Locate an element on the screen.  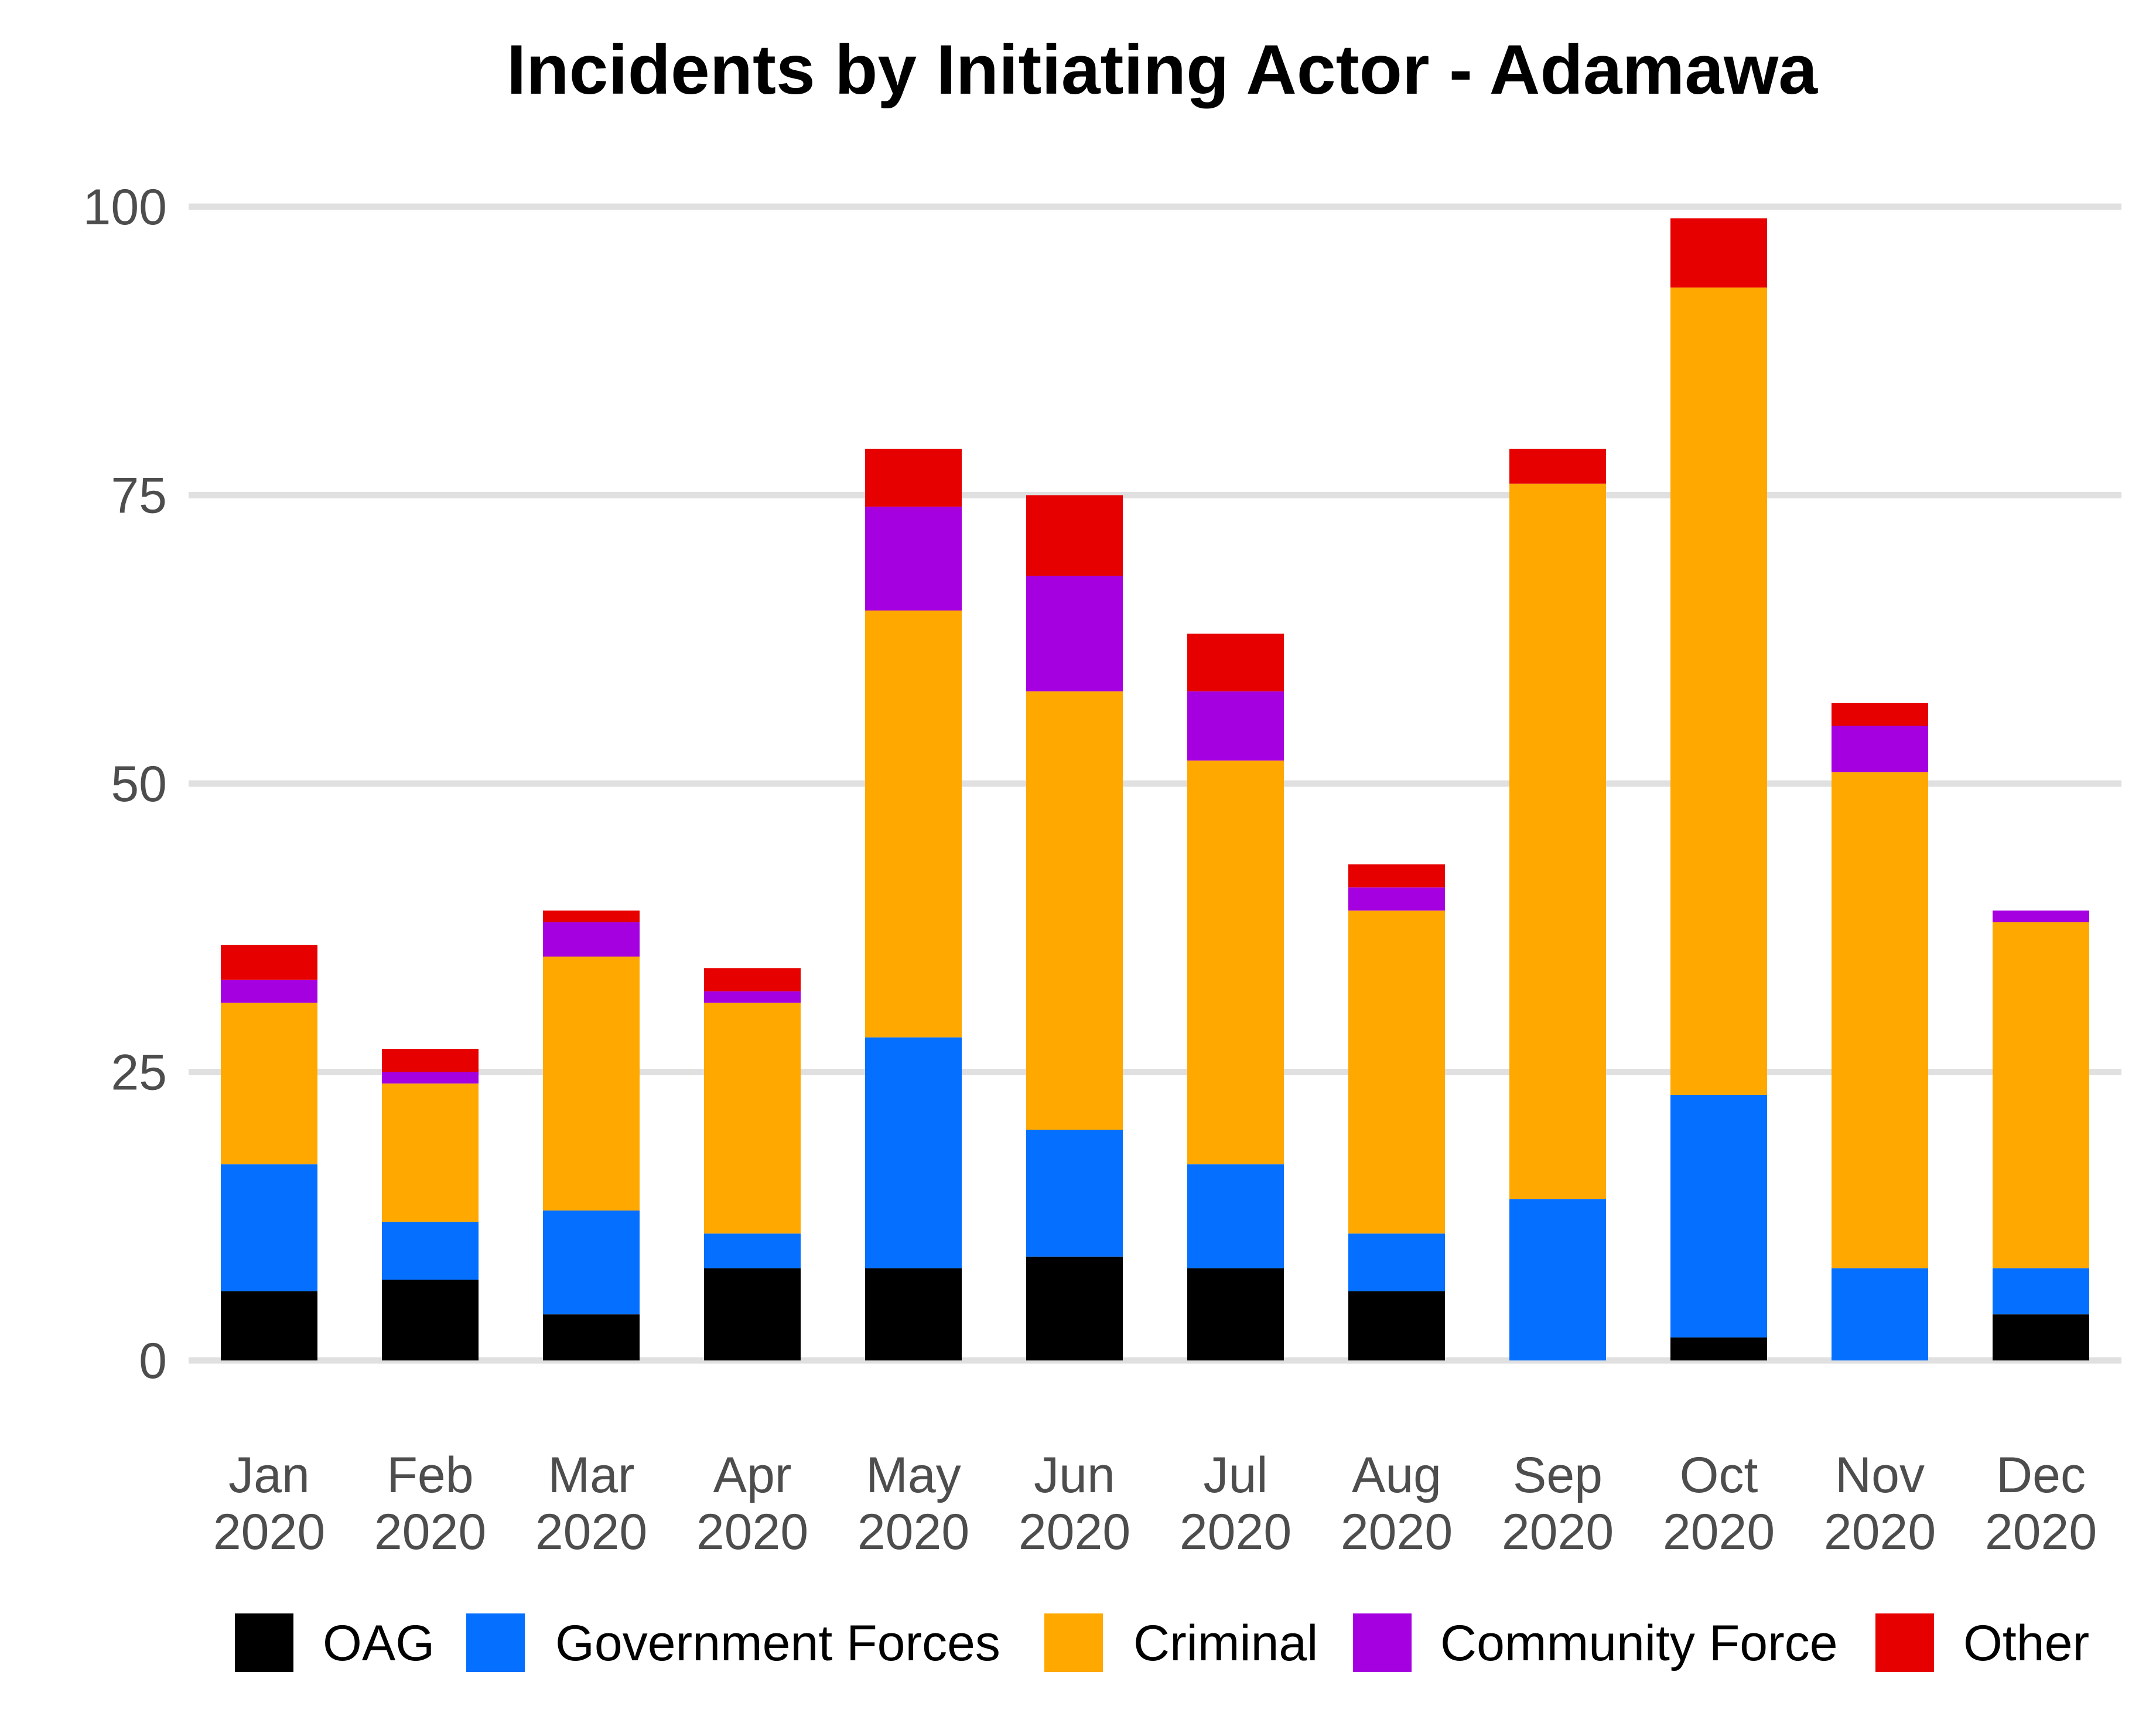
legend-label: Criminal is located at coordinates (1225, 1643).